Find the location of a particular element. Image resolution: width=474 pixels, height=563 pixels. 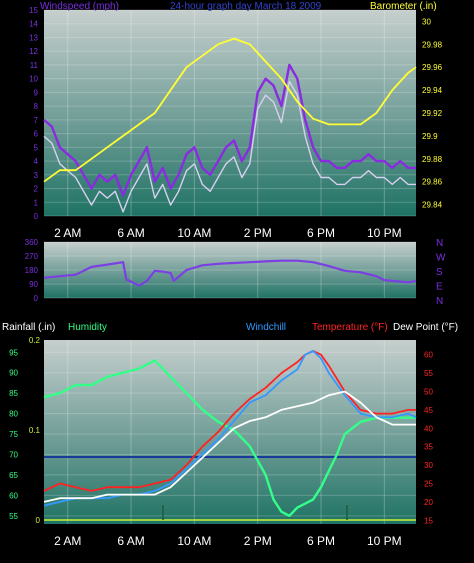

barometer-tick-label: 29.86 is located at coordinates (432, 182).